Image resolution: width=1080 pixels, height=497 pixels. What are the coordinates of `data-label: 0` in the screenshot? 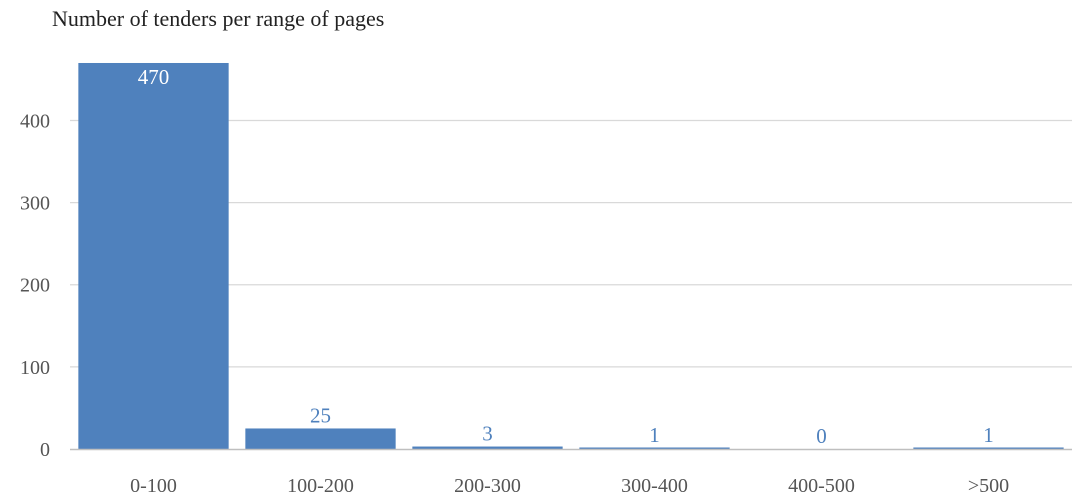 It's located at (821, 436).